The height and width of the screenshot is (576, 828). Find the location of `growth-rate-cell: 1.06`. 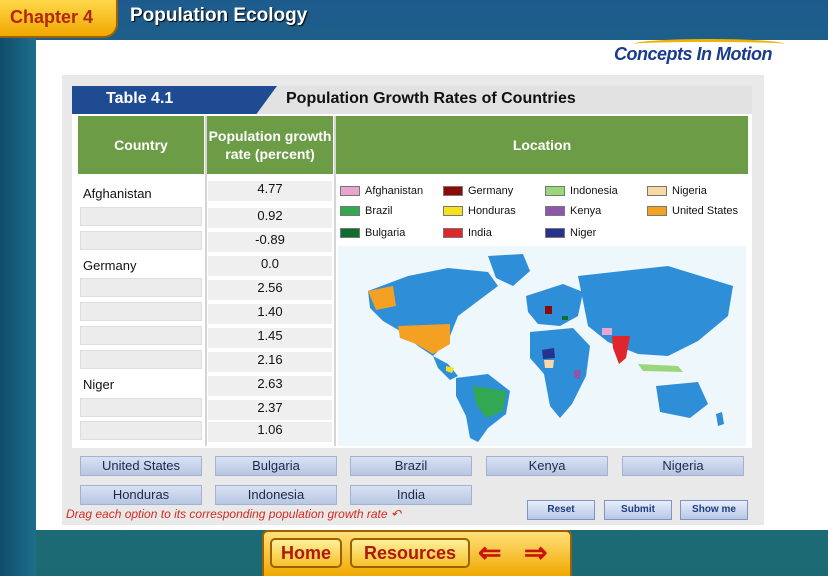

growth-rate-cell: 1.06 is located at coordinates (270, 432).